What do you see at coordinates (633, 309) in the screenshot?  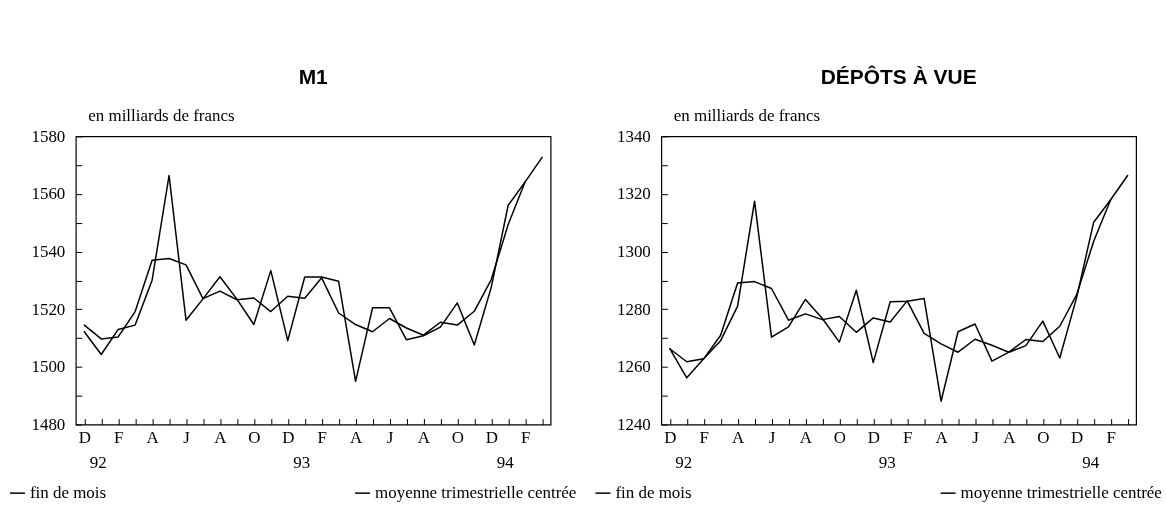 I see `y-tick-label: 1280` at bounding box center [633, 309].